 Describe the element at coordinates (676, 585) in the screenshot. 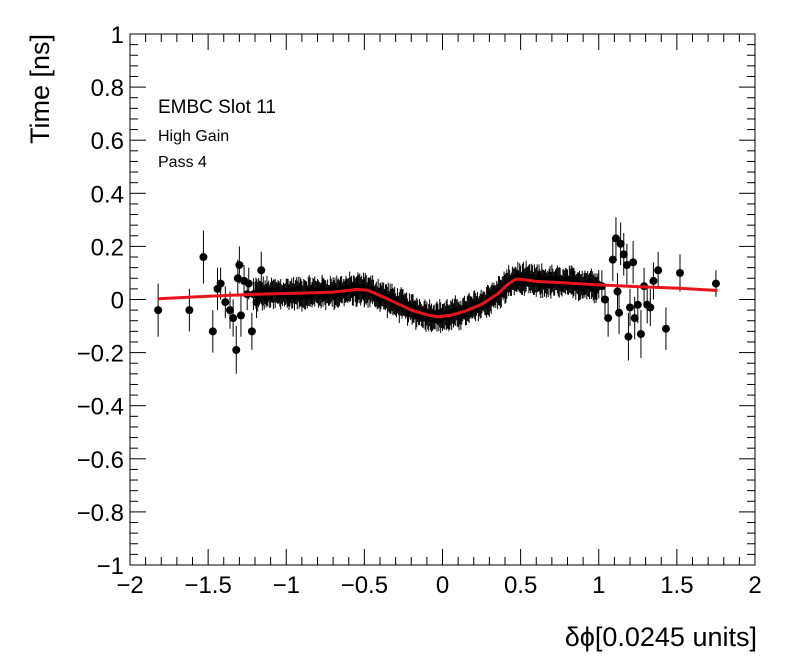

I see `x-tick-label: 1.5` at that location.